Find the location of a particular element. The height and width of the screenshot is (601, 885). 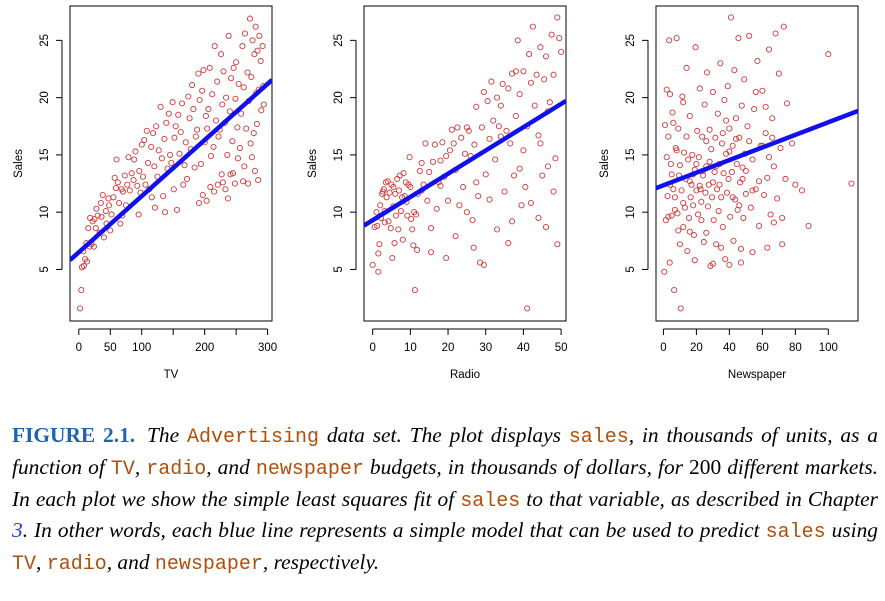

least-squares-fit-line is located at coordinates (465, 163).